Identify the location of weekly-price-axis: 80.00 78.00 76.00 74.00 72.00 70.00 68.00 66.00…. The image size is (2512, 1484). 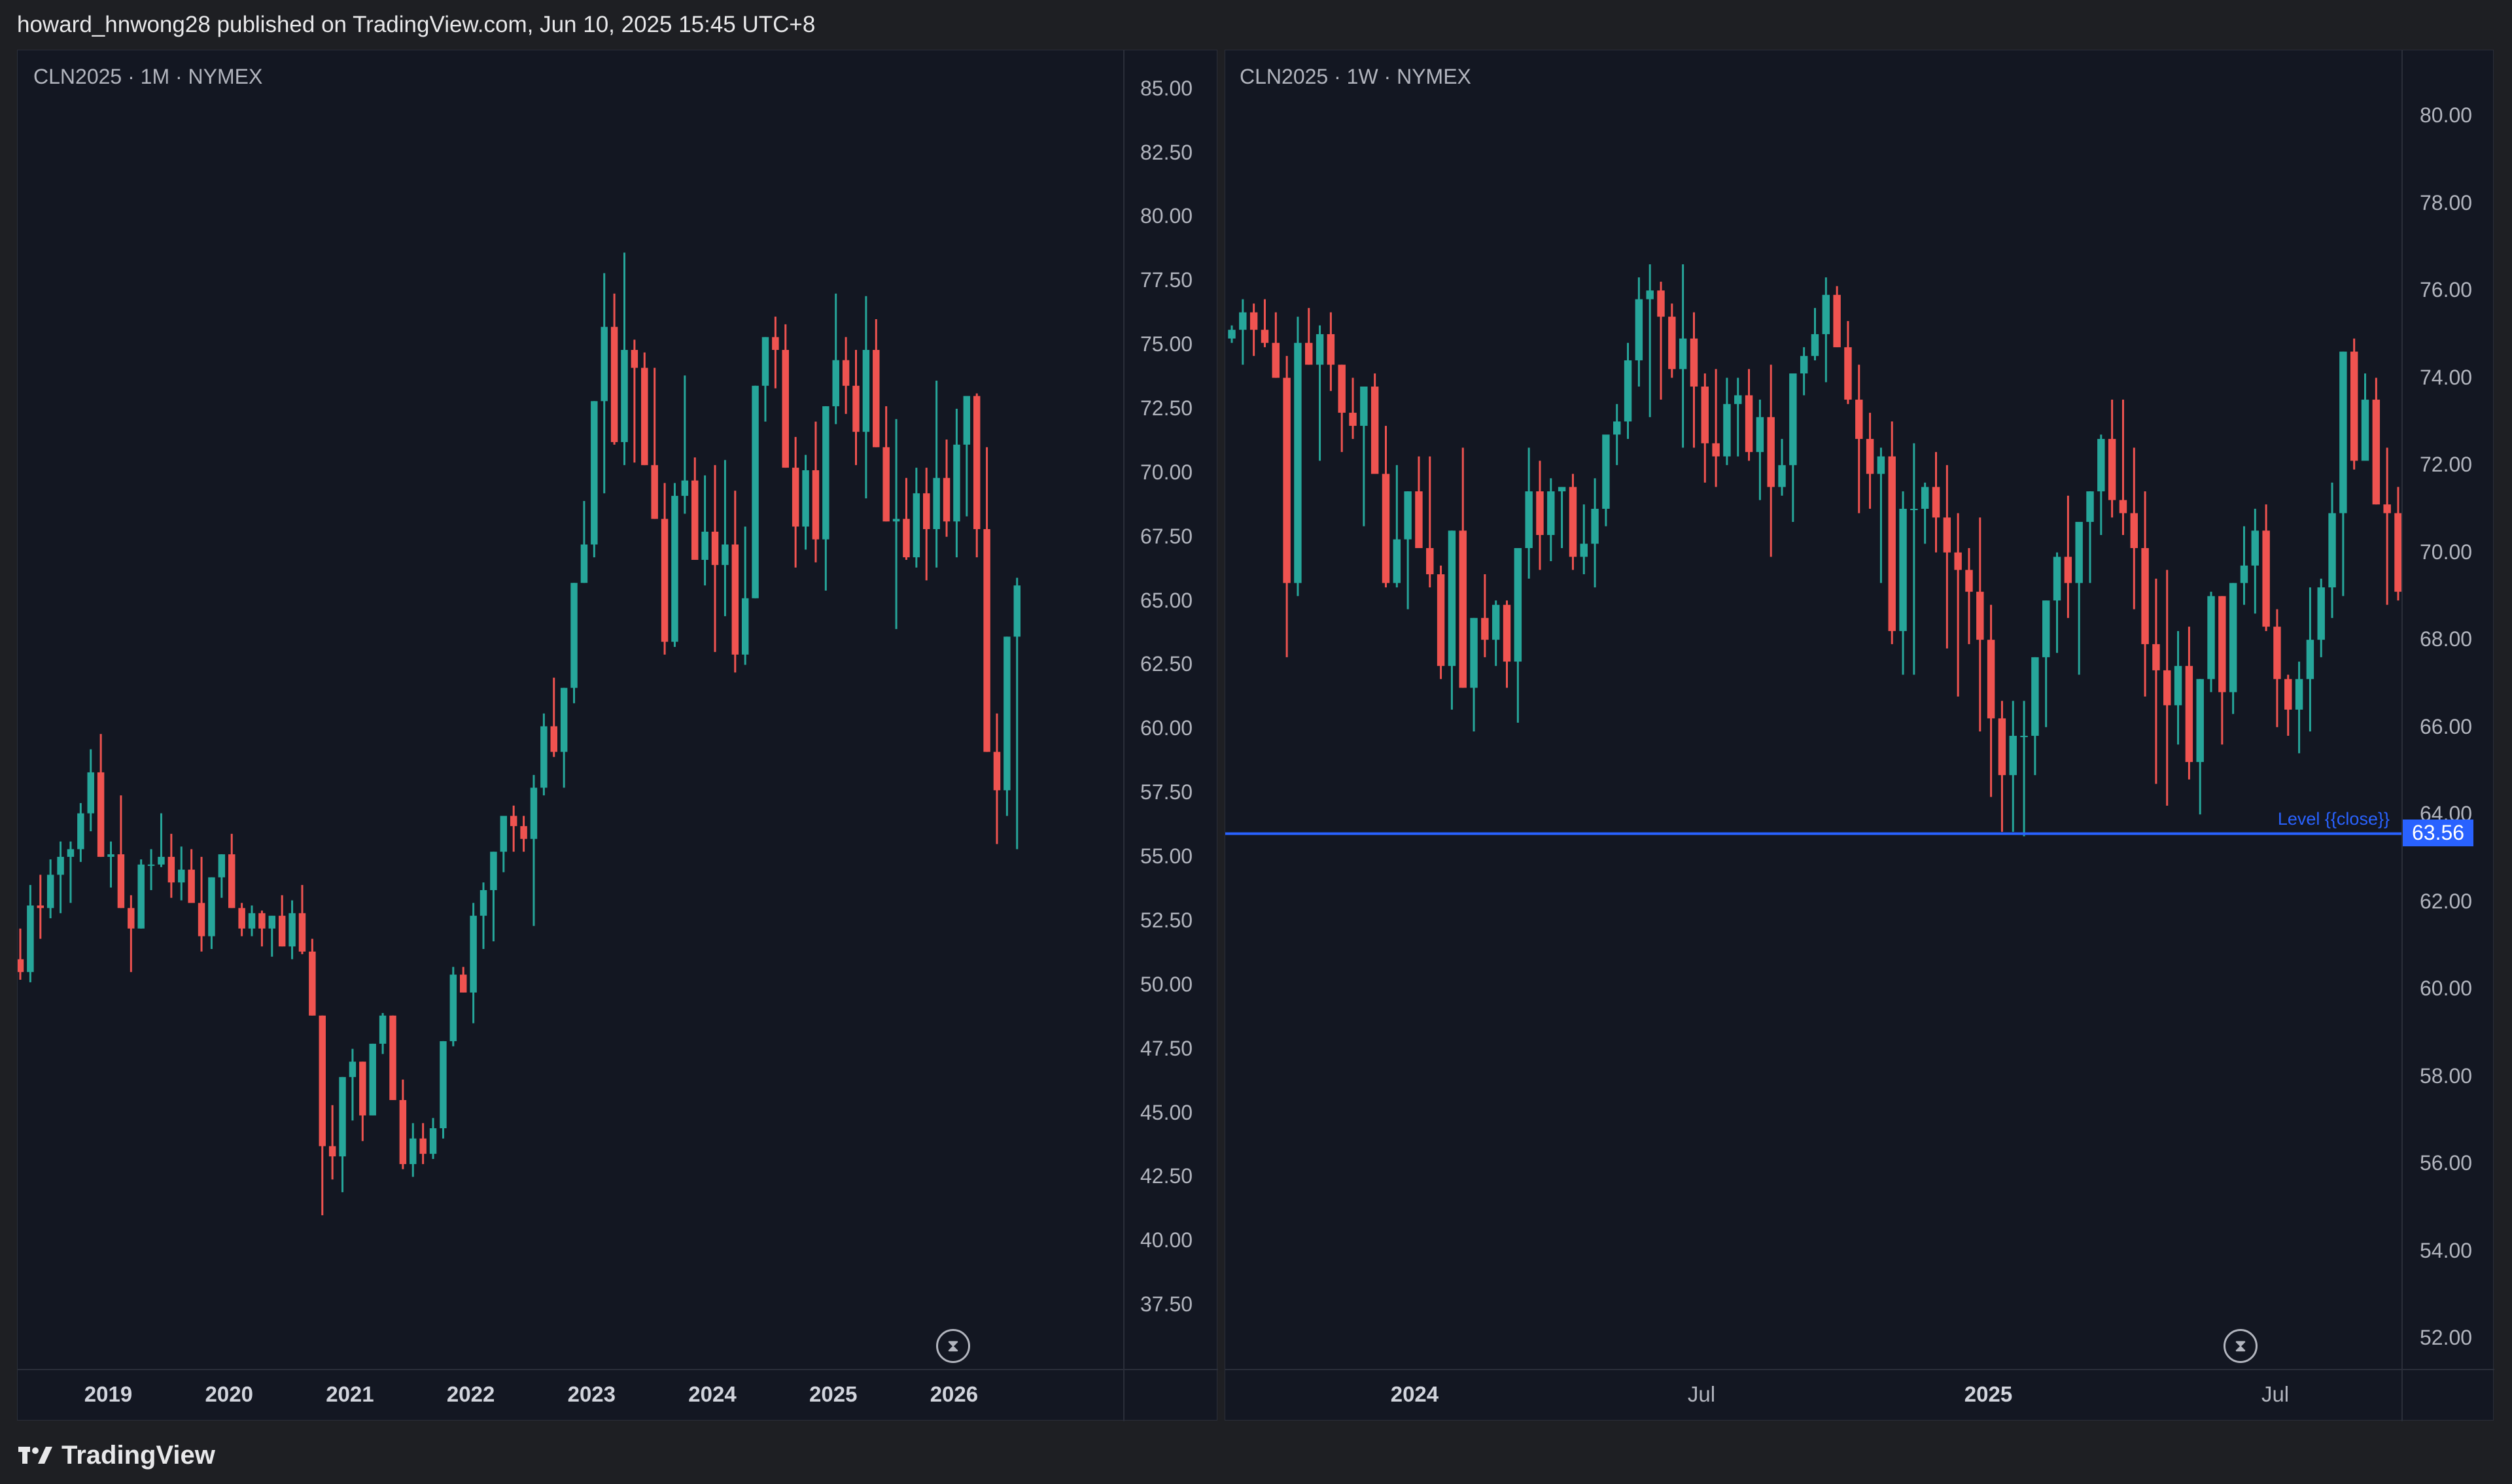
(2448, 709).